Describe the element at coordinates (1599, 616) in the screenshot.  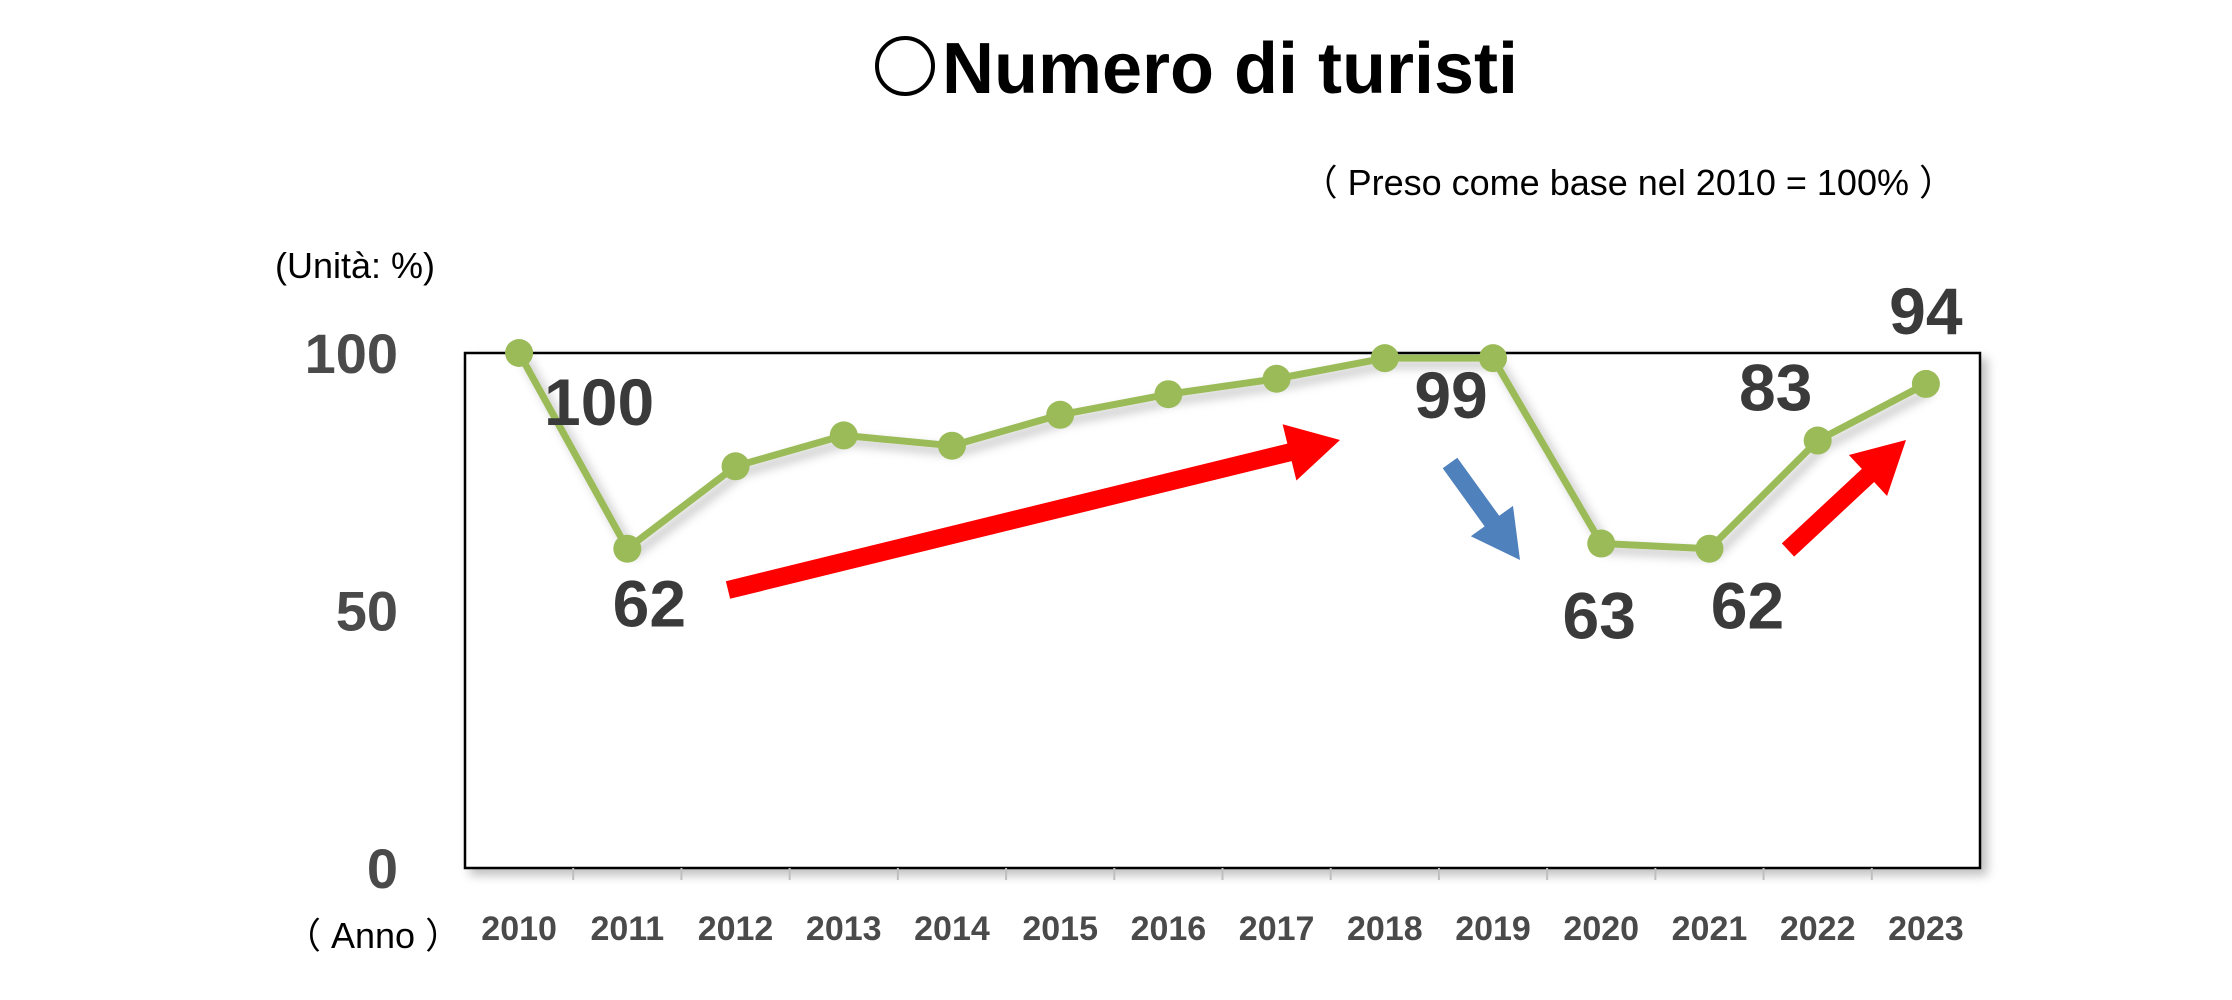
I see `data-label-2020: 63` at that location.